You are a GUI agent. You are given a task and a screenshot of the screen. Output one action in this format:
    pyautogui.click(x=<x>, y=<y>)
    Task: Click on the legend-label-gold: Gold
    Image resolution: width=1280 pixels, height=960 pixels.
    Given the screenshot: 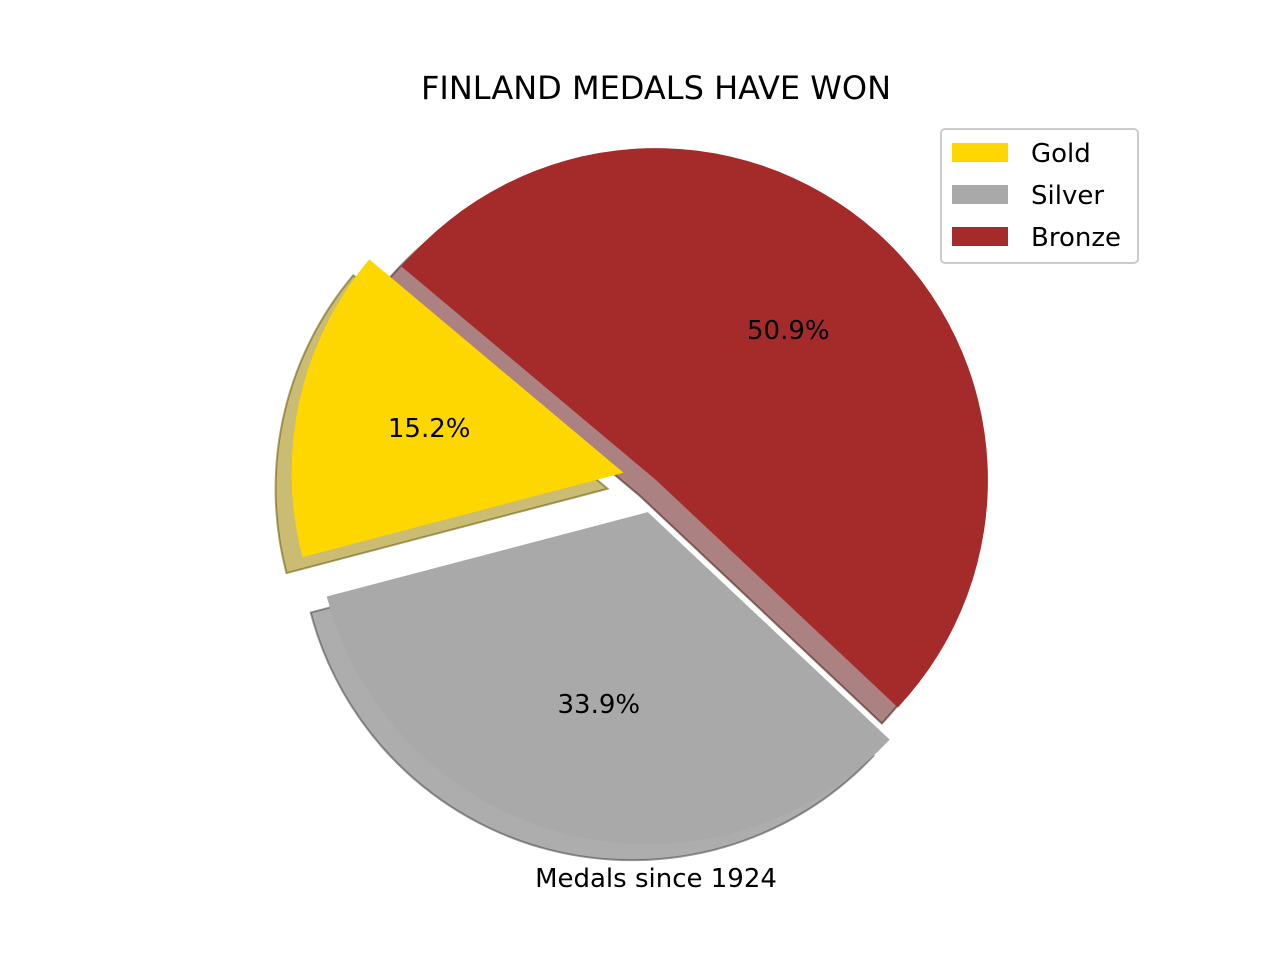 What is the action you would take?
    pyautogui.click(x=1061, y=154)
    